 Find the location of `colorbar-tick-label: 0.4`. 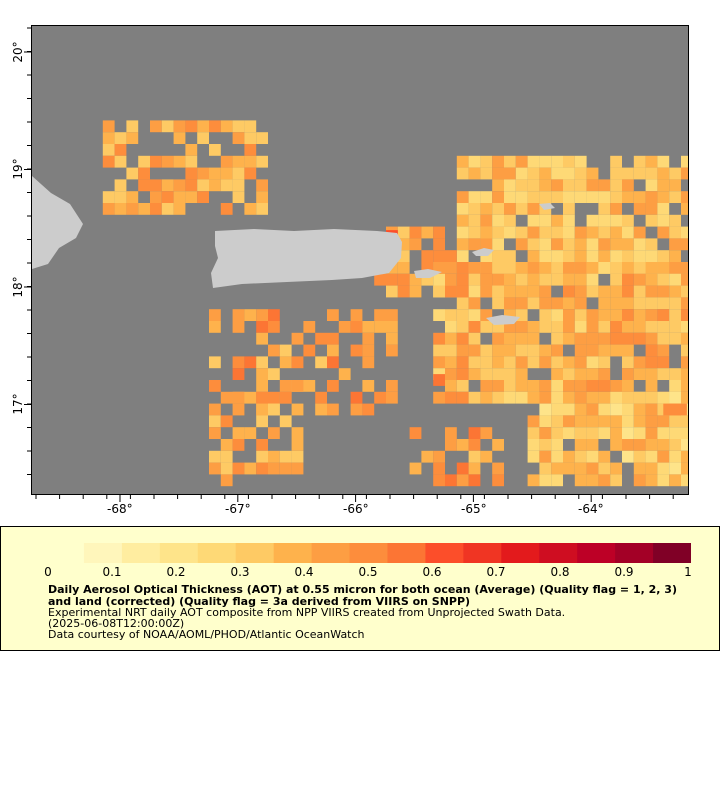

colorbar-tick-label: 0.4 is located at coordinates (304, 572).